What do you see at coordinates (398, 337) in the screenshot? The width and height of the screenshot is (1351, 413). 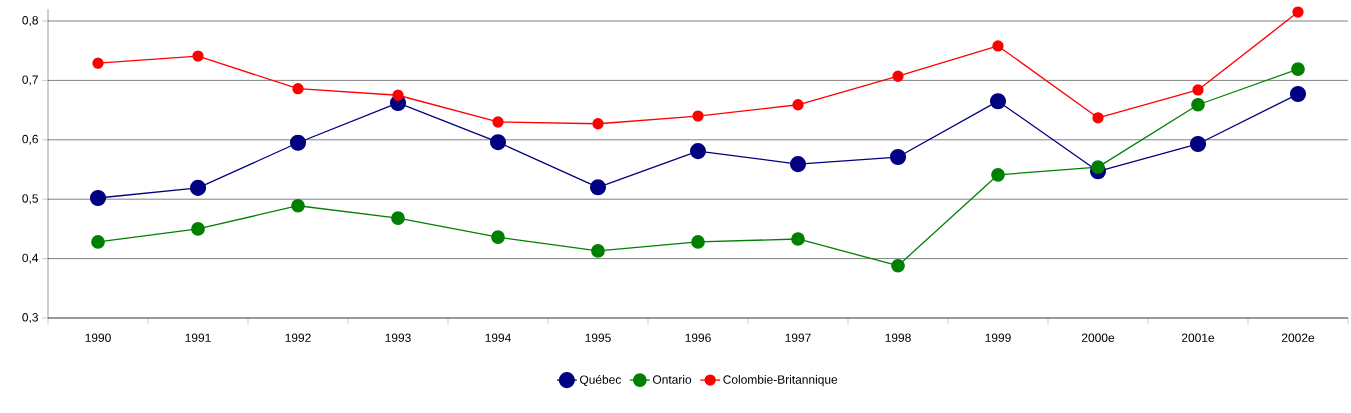 I see `x-tick-label: 1993` at bounding box center [398, 337].